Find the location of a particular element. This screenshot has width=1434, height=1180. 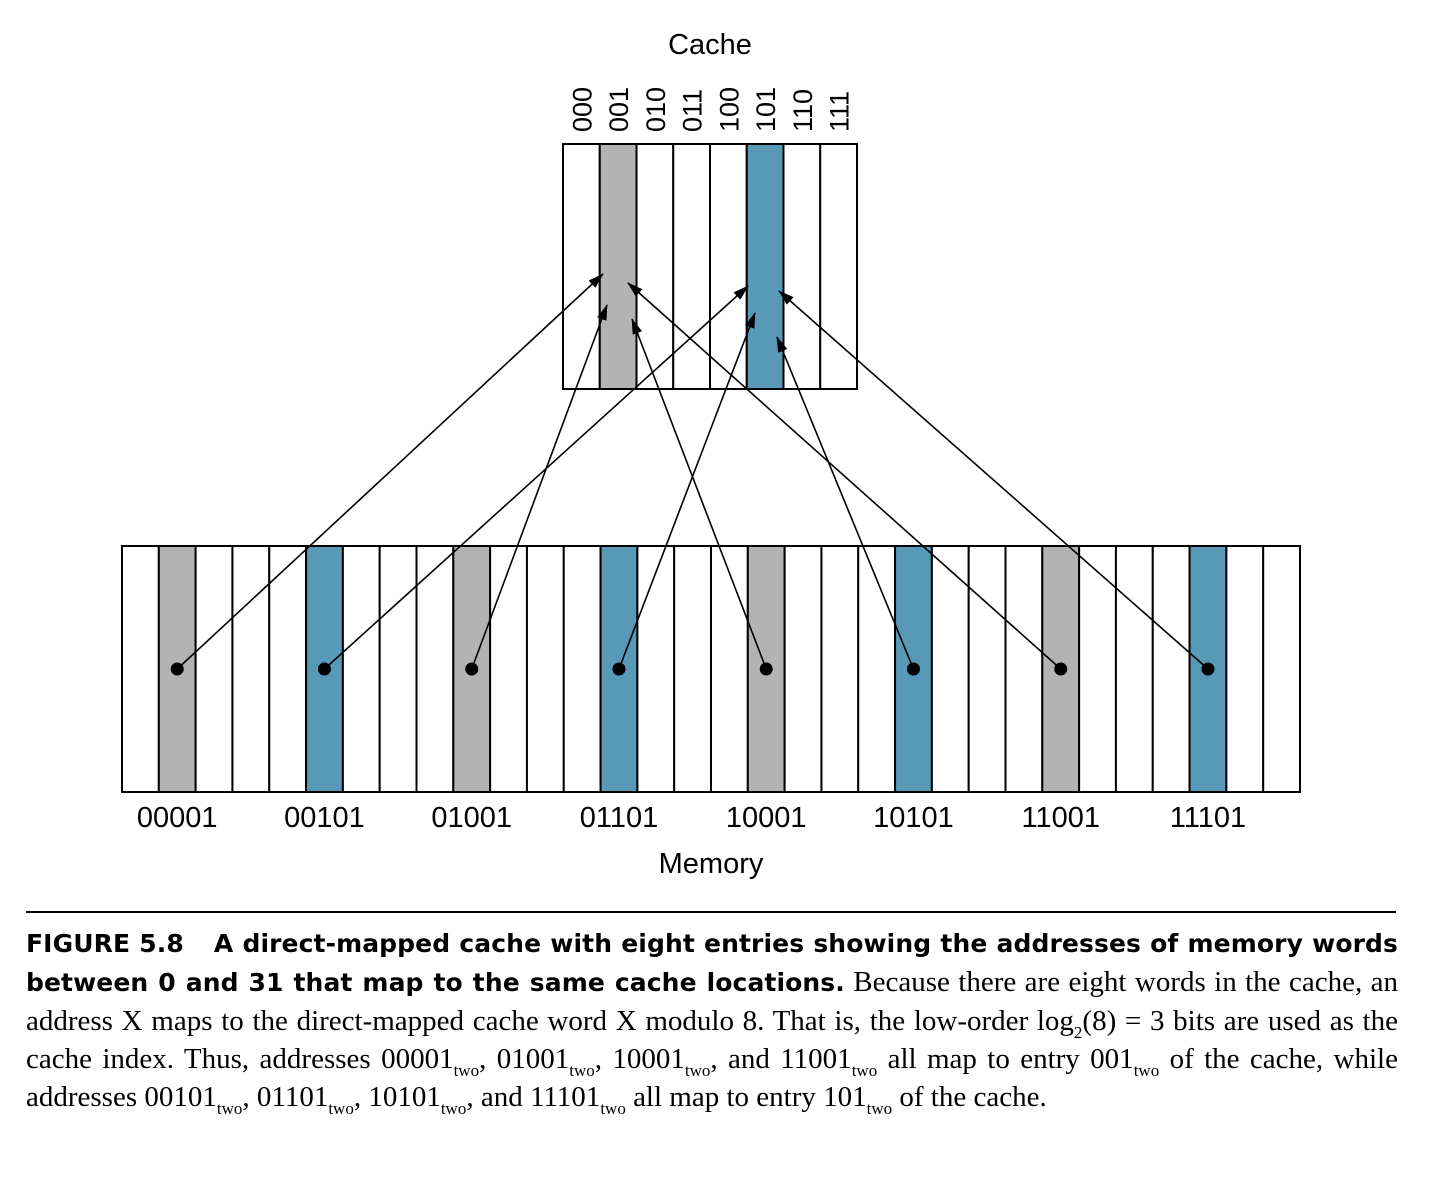

caption-text: , and 11101 is located at coordinates (533, 1097).